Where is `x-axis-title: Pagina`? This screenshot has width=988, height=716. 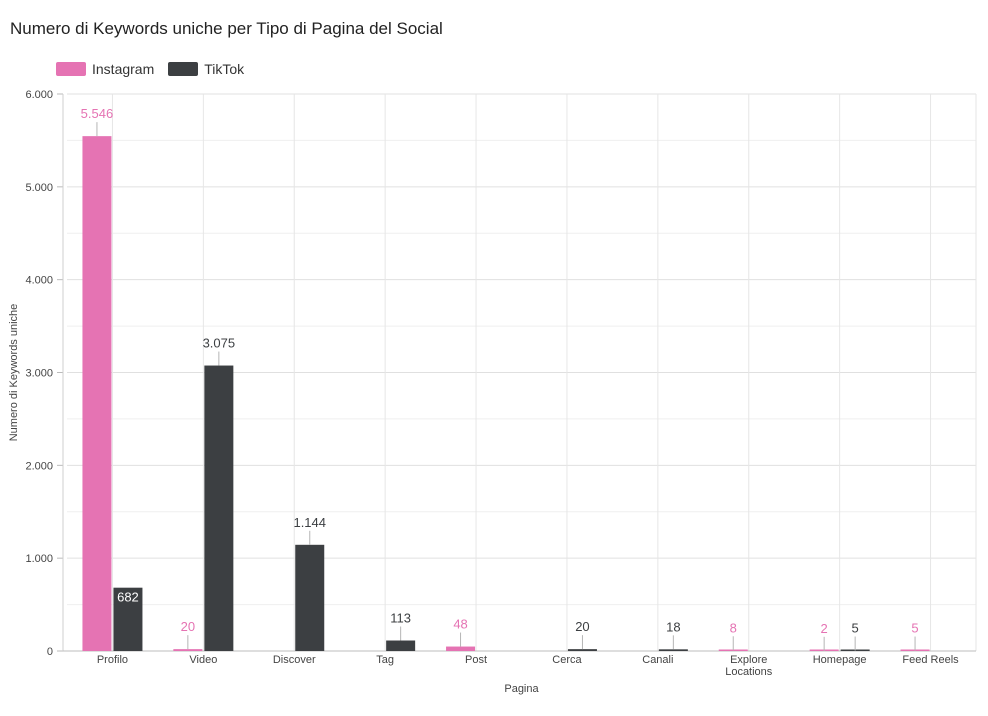 x-axis-title: Pagina is located at coordinates (521, 689).